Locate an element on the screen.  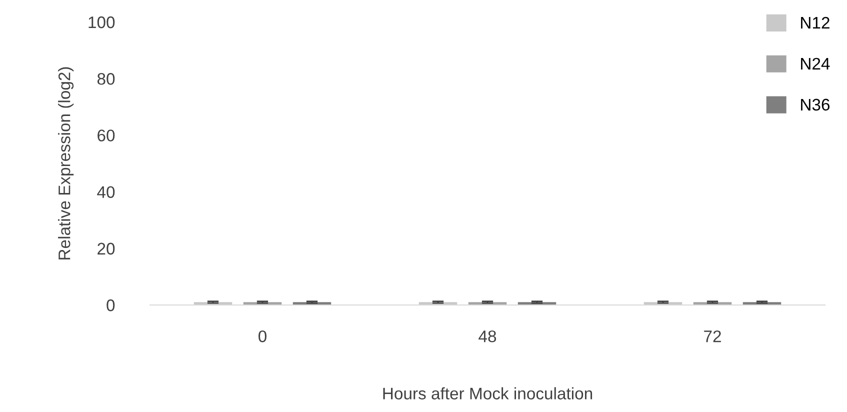
legend-label: N12 is located at coordinates (815, 22).